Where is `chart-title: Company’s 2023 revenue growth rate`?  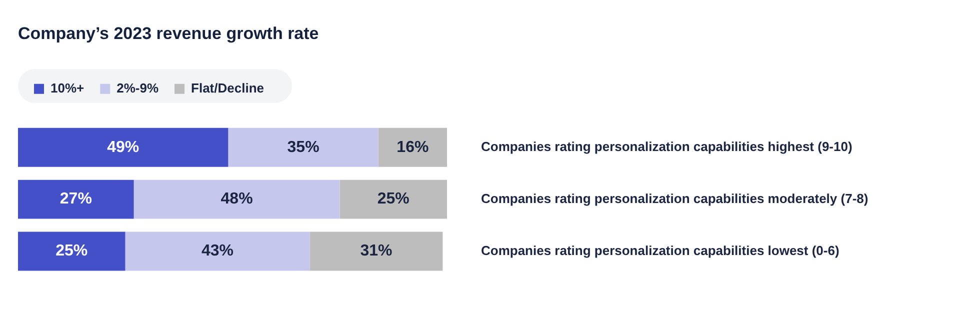
chart-title: Company’s 2023 revenue growth rate is located at coordinates (168, 33).